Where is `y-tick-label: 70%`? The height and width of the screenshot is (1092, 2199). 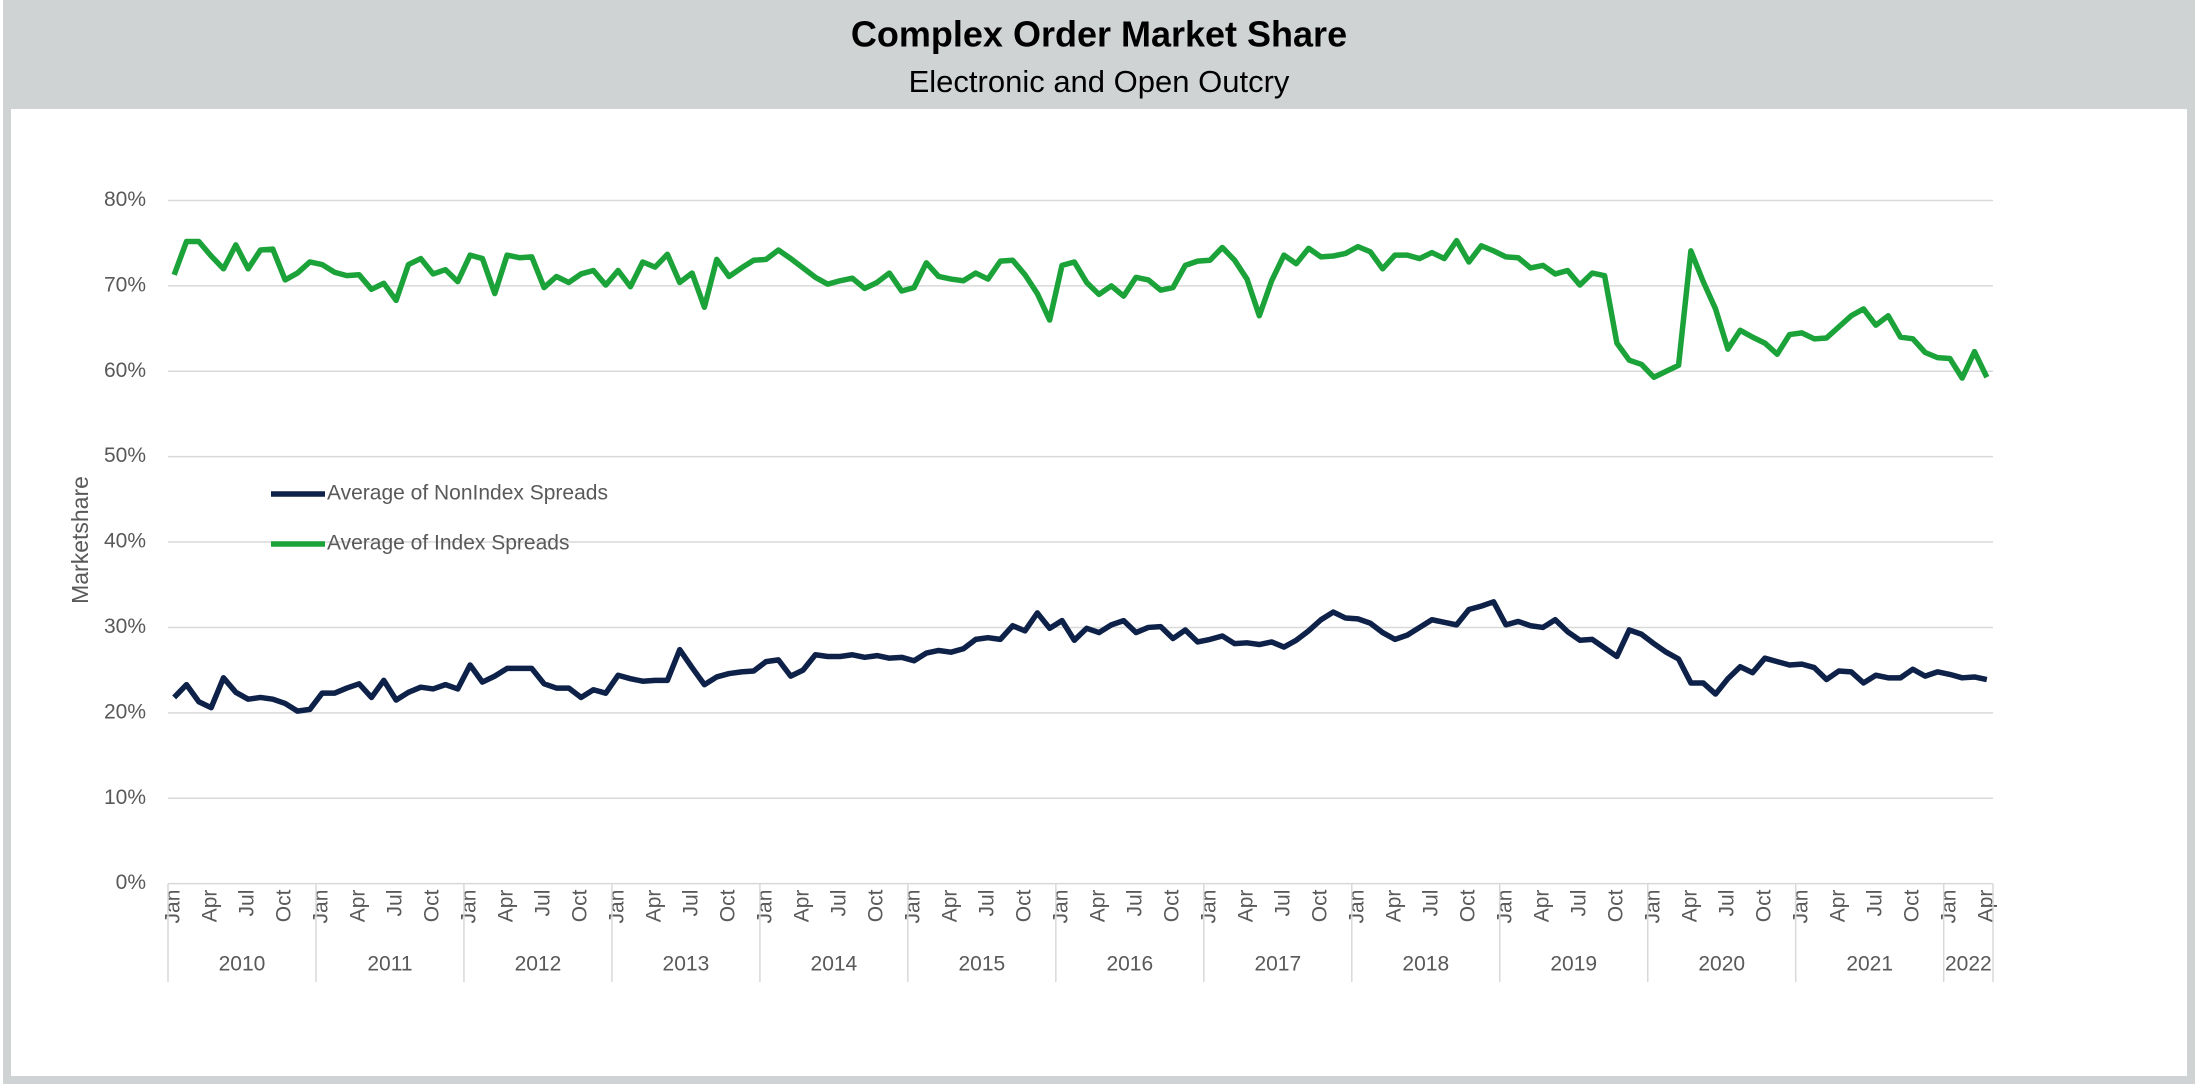 y-tick-label: 70% is located at coordinates (125, 284).